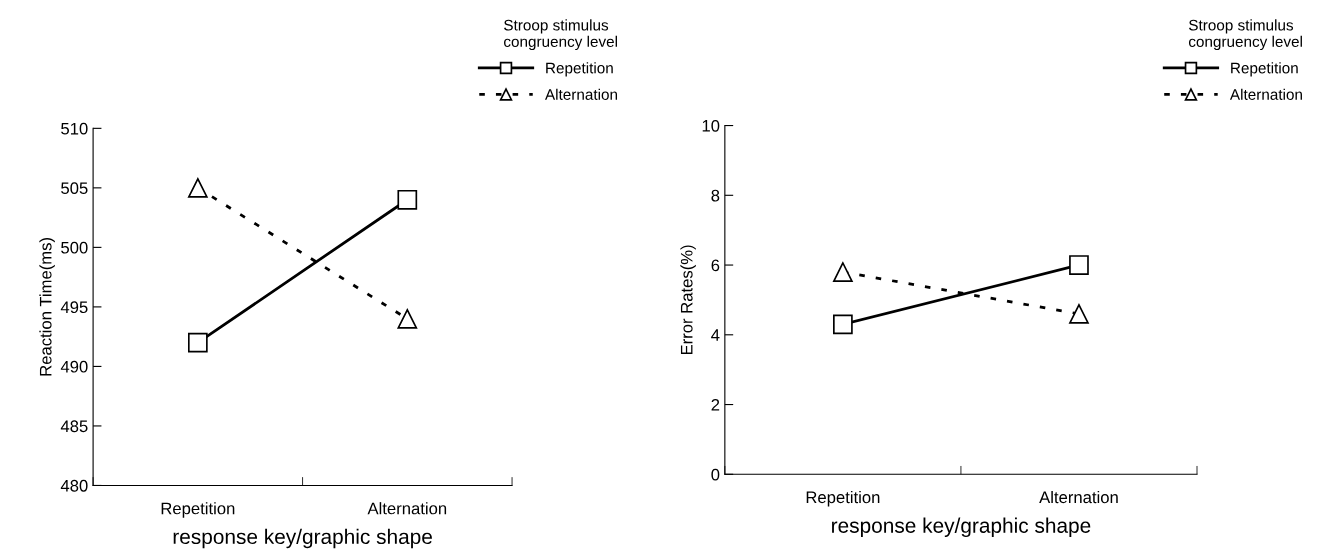 Image resolution: width=1330 pixels, height=558 pixels. I want to click on y-tick-label: 495, so click(74, 307).